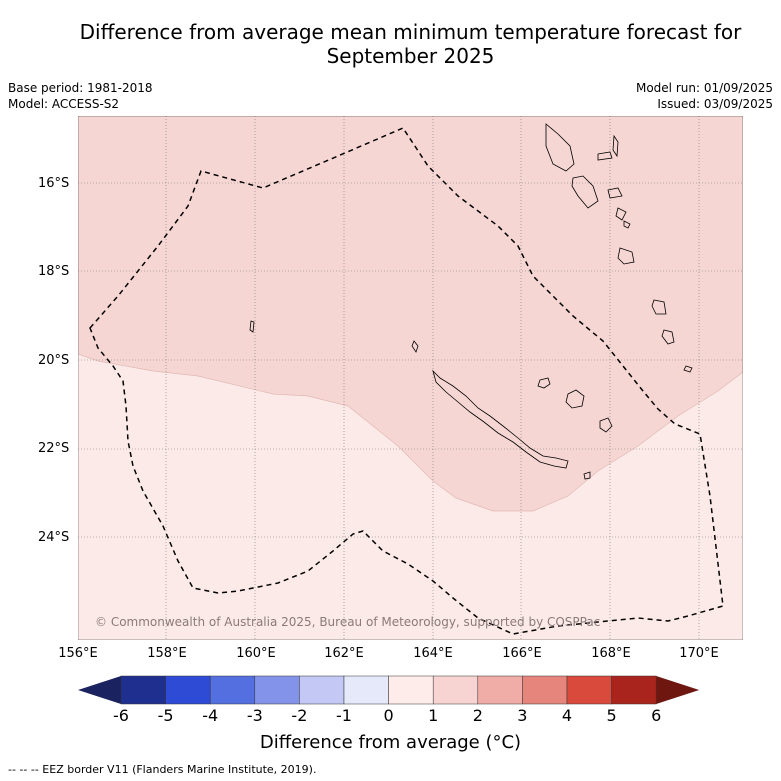 The width and height of the screenshot is (781, 781). I want to click on new-caledonia-island, so click(500, 419).